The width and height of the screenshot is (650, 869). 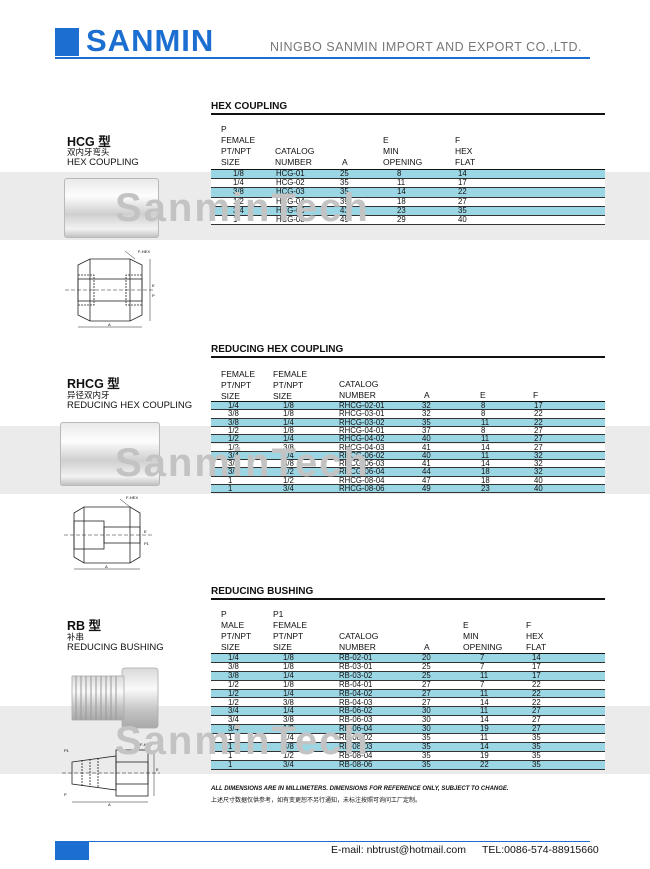 What do you see at coordinates (426, 720) in the screenshot?
I see `table-cell: 30` at bounding box center [426, 720].